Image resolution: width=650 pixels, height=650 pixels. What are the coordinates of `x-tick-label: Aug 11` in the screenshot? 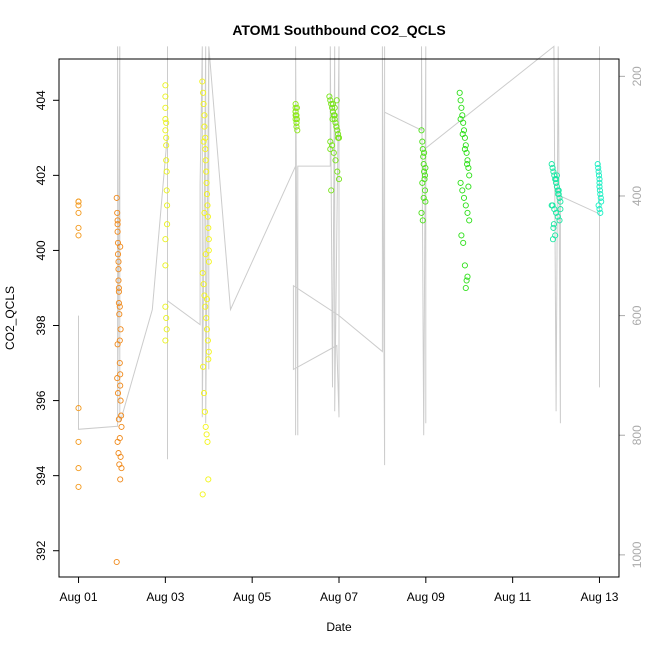 It's located at (512, 597).